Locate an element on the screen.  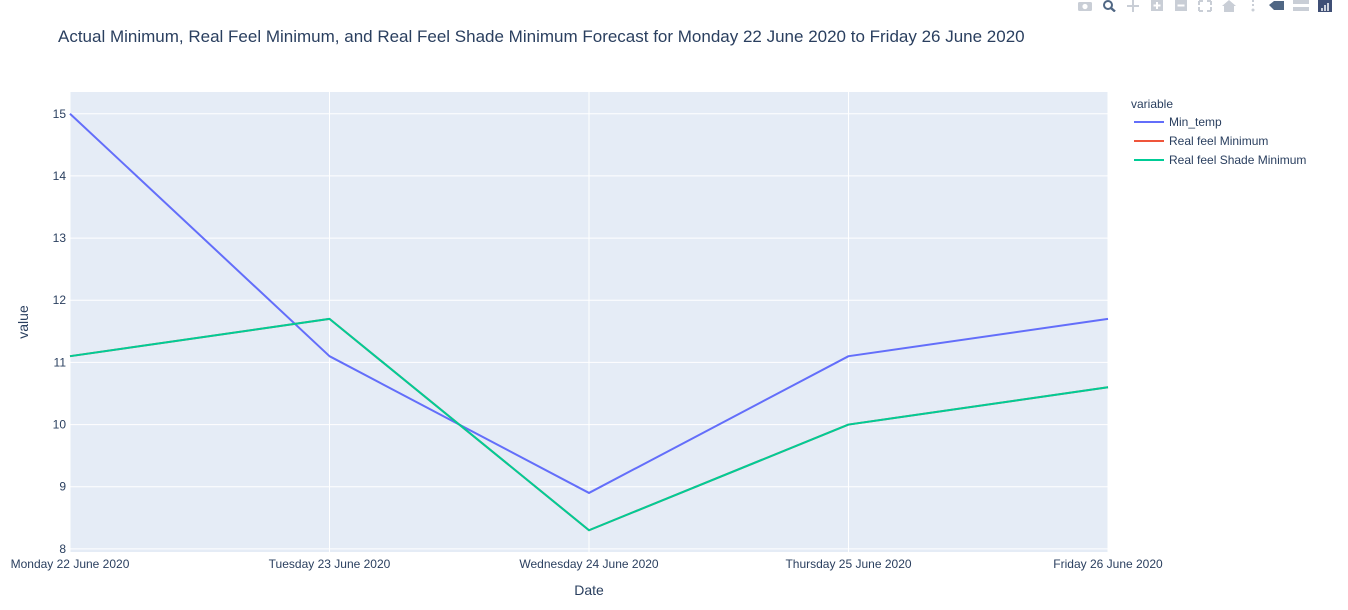
camera-icon is located at coordinates (1085, 6).